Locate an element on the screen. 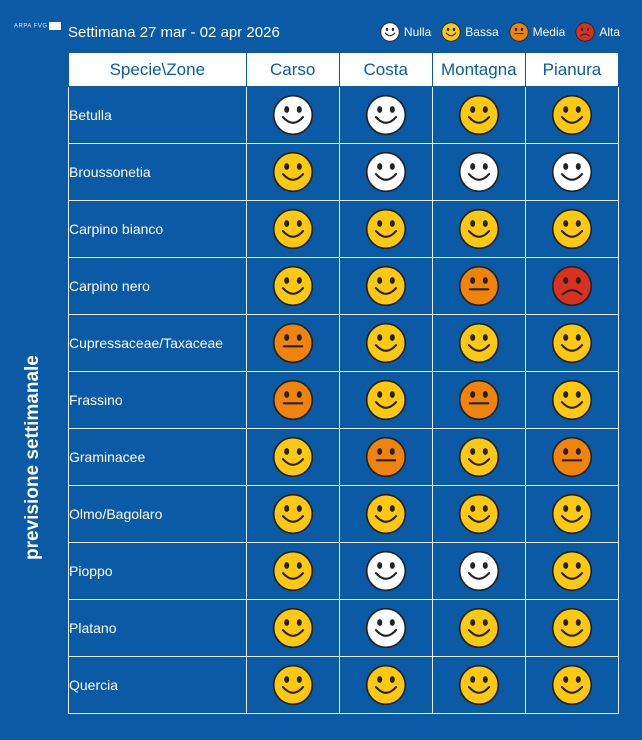  legend-item-bassa: Bassa is located at coordinates (470, 32).